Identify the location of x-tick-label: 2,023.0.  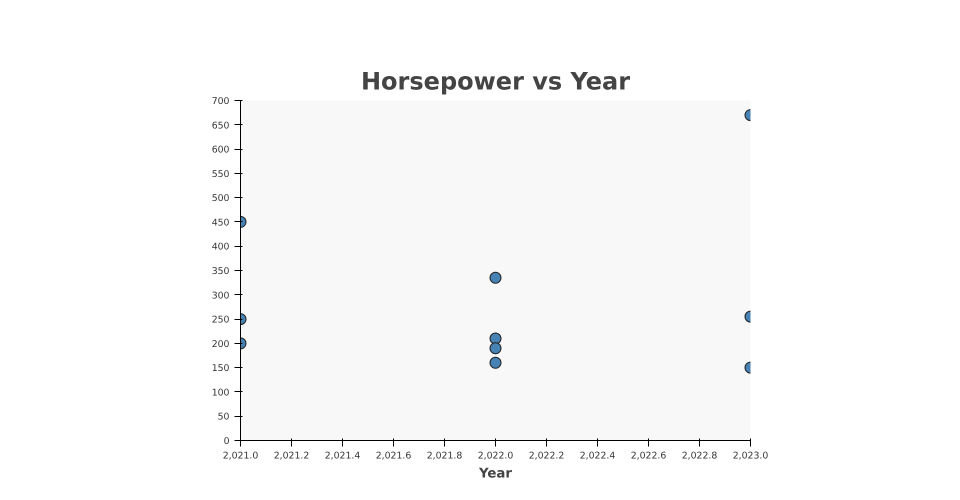
(750, 456).